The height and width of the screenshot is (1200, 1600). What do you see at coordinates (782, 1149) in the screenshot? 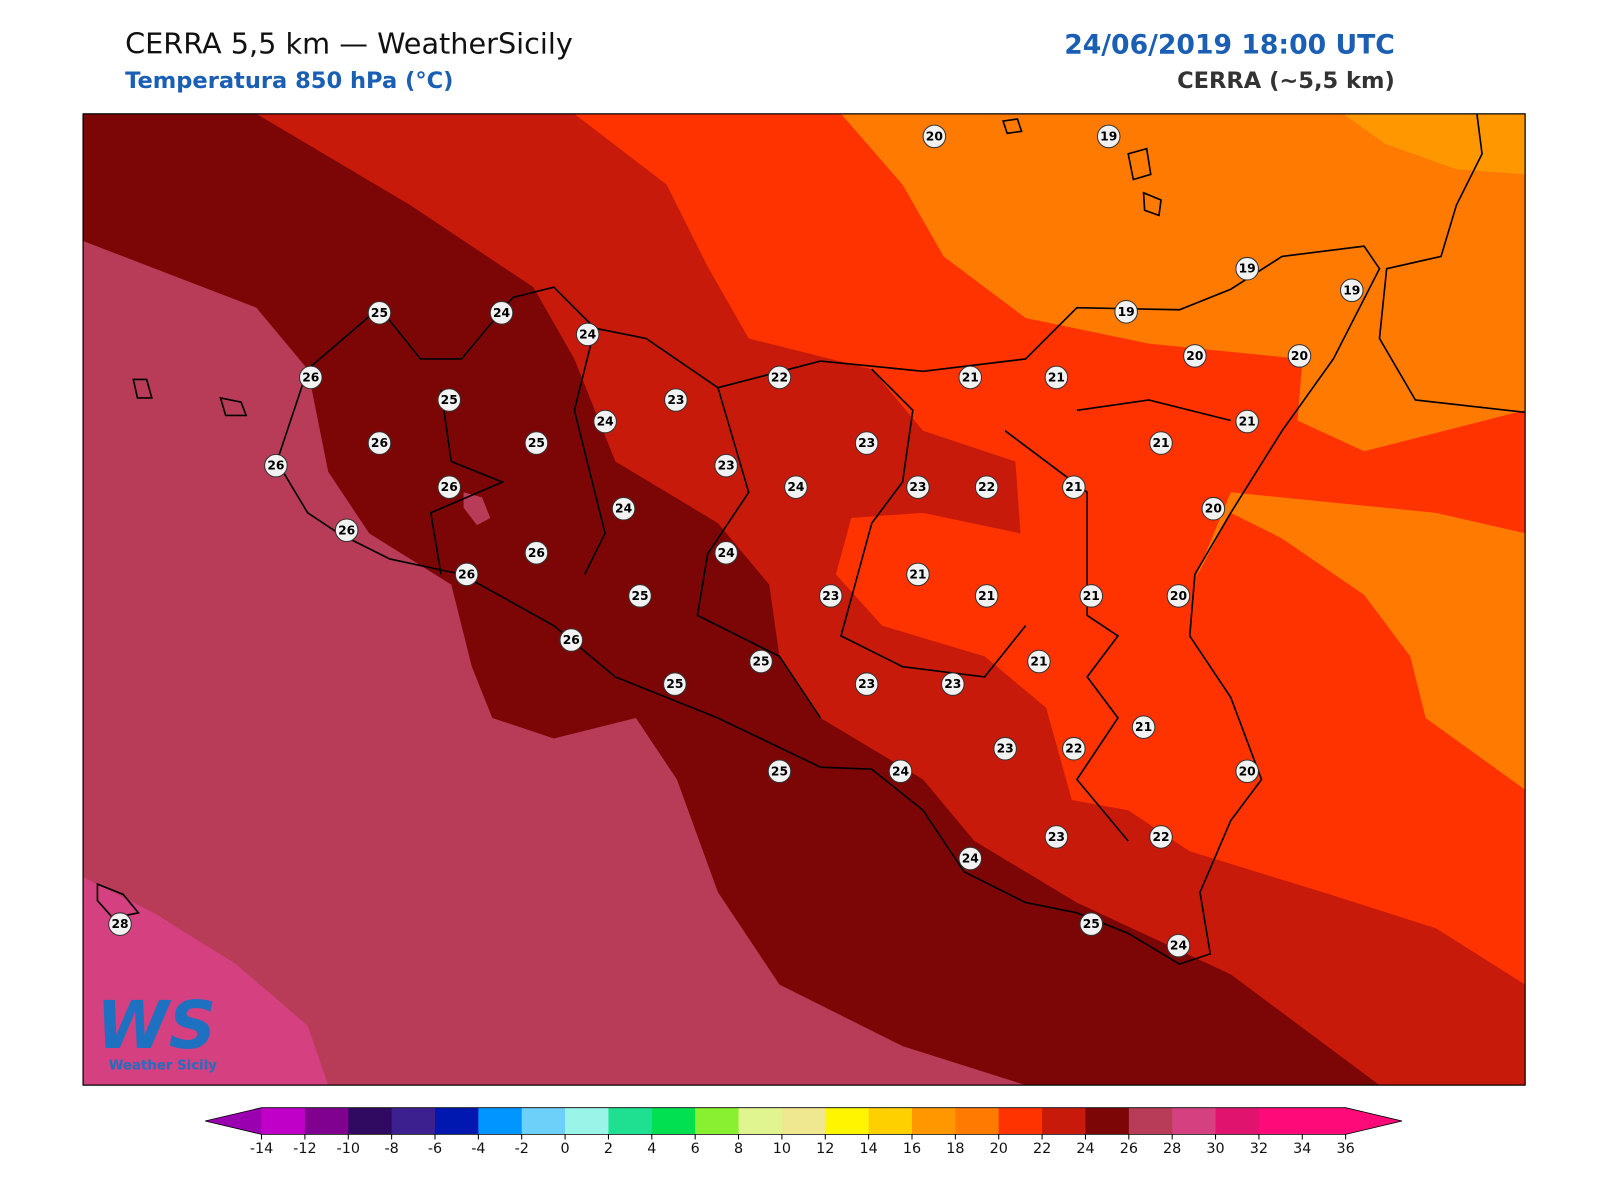
I see `colorbar-tick-label: 10` at bounding box center [782, 1149].